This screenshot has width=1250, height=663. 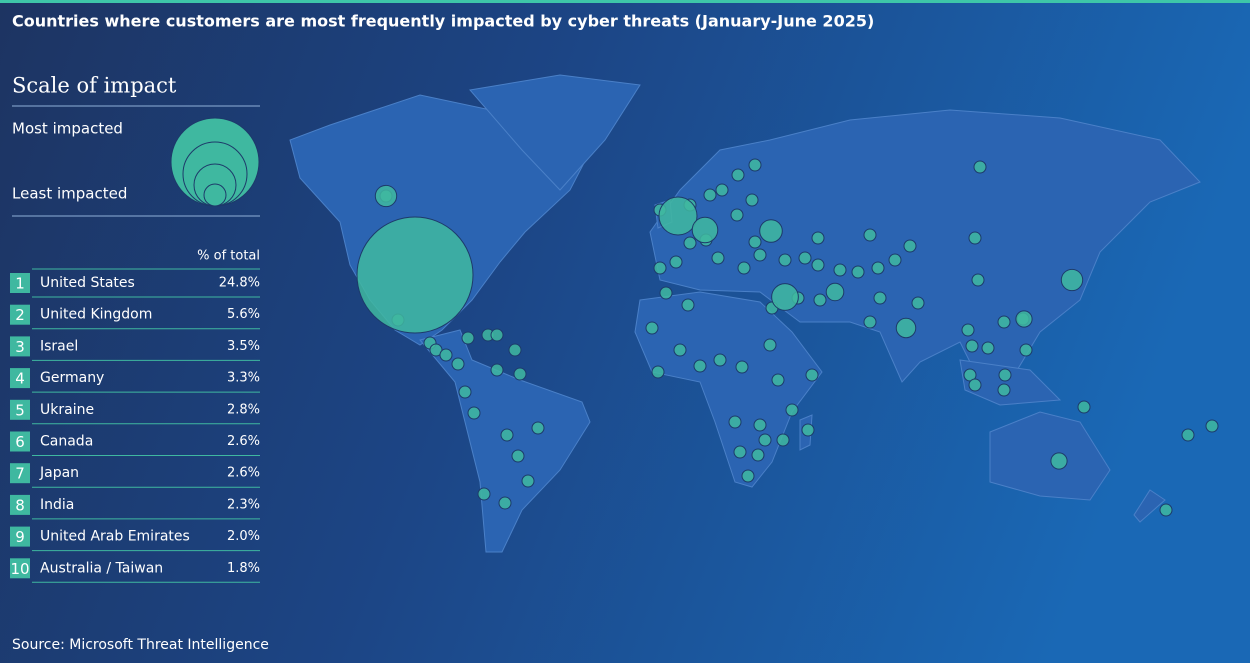 I want to click on column-header: % of total, so click(x=228, y=256).